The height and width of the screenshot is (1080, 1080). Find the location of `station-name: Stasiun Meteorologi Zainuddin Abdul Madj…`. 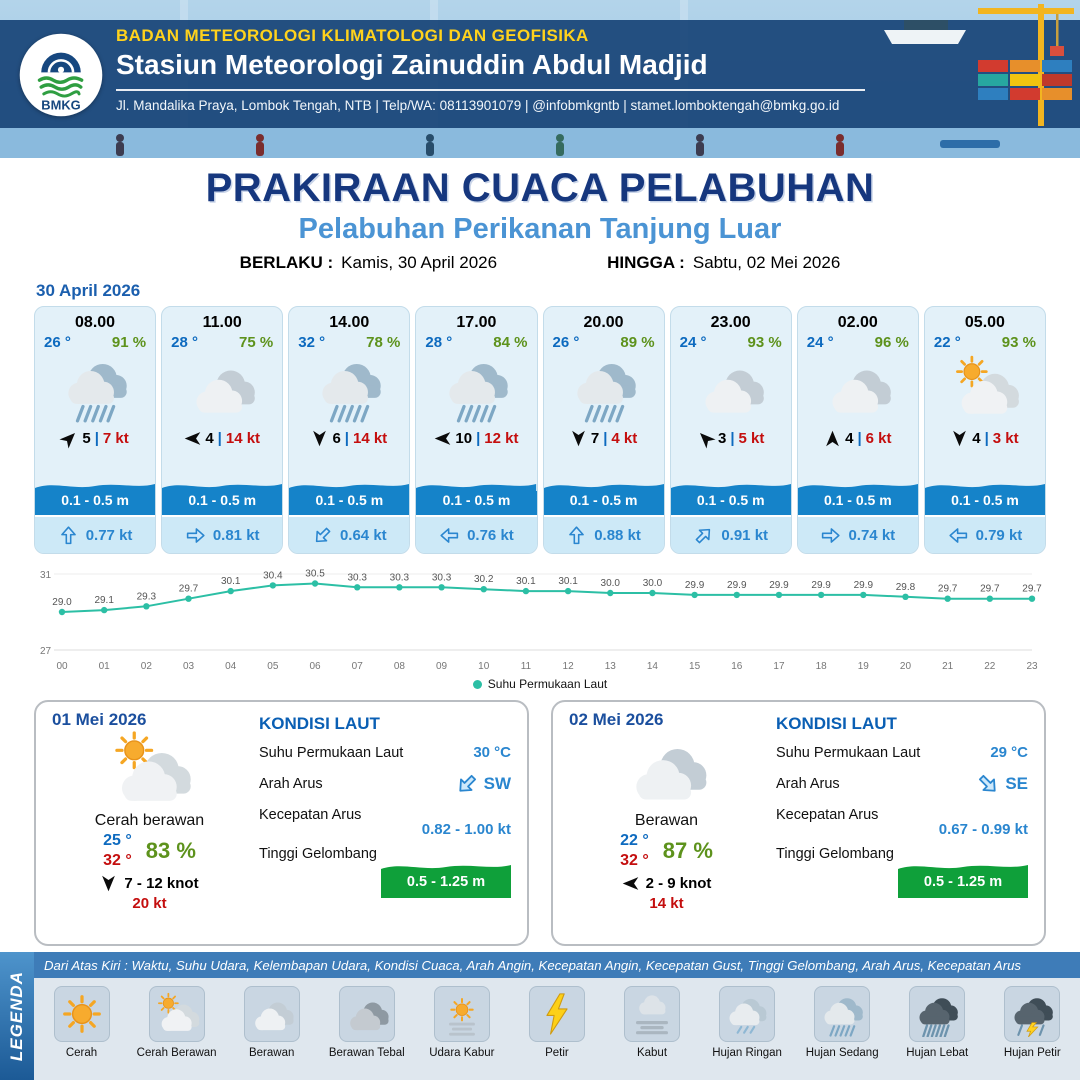

station-name: Stasiun Meteorologi Zainuddin Abdul Madj… is located at coordinates (412, 64).